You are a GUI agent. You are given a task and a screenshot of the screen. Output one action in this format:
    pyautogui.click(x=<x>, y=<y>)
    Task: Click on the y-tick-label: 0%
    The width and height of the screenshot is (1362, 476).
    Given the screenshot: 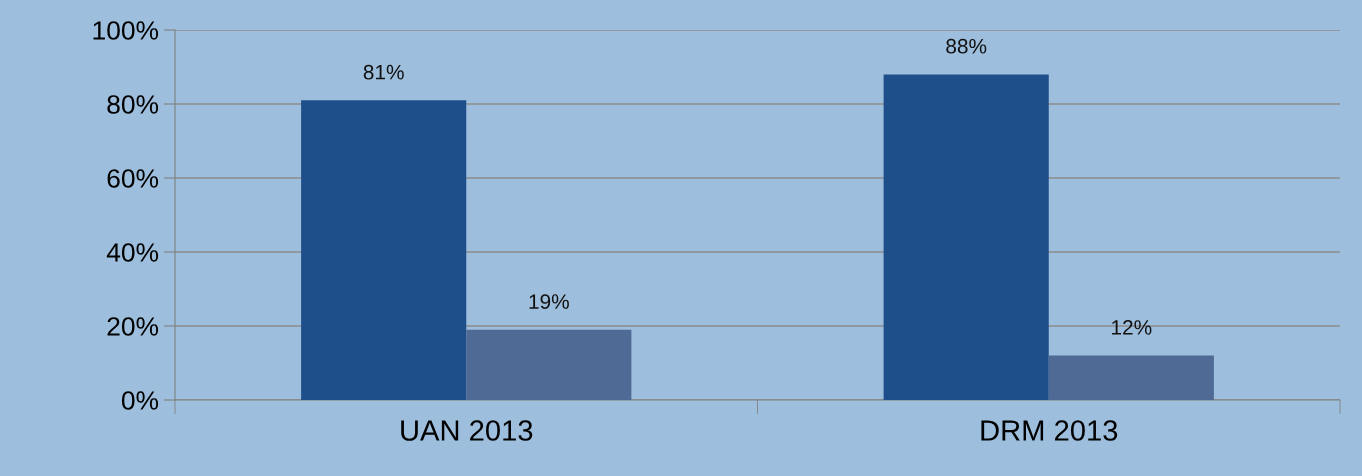 What is the action you would take?
    pyautogui.click(x=140, y=400)
    